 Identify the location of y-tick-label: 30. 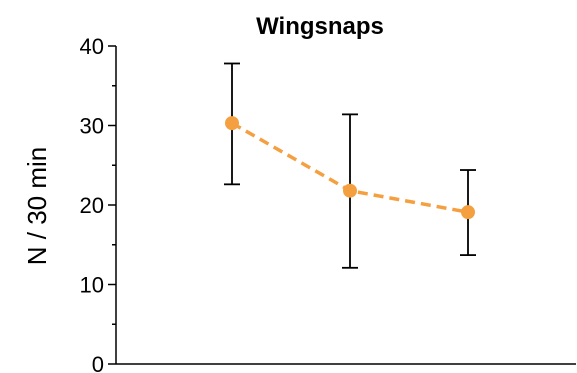
(92, 126).